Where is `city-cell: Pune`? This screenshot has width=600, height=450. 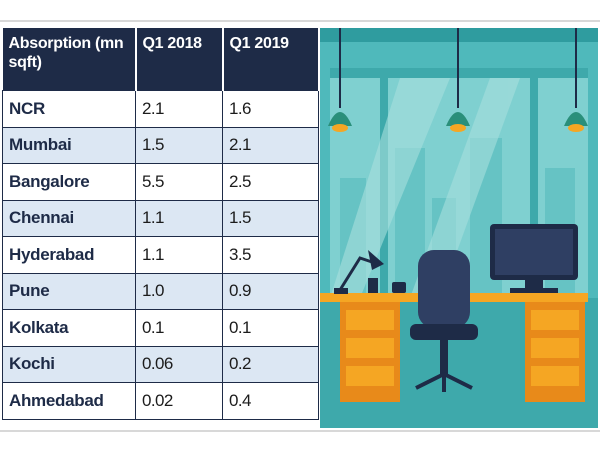
city-cell: Pune is located at coordinates (69, 291).